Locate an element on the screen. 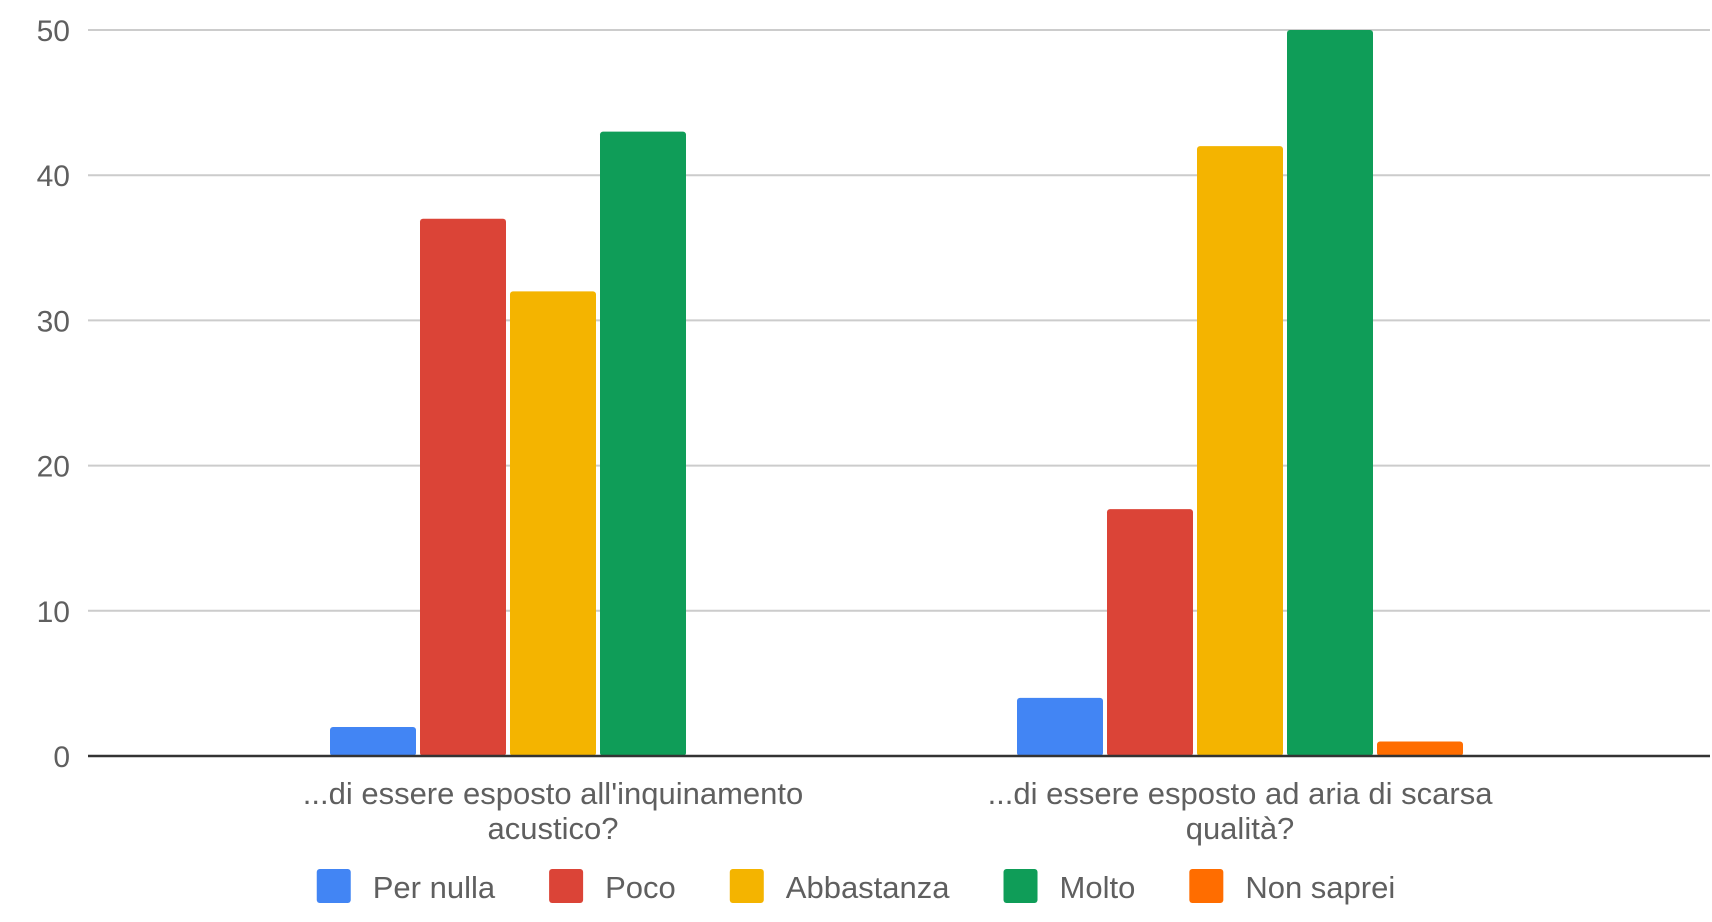  bar-non-saprei is located at coordinates (1420, 748).